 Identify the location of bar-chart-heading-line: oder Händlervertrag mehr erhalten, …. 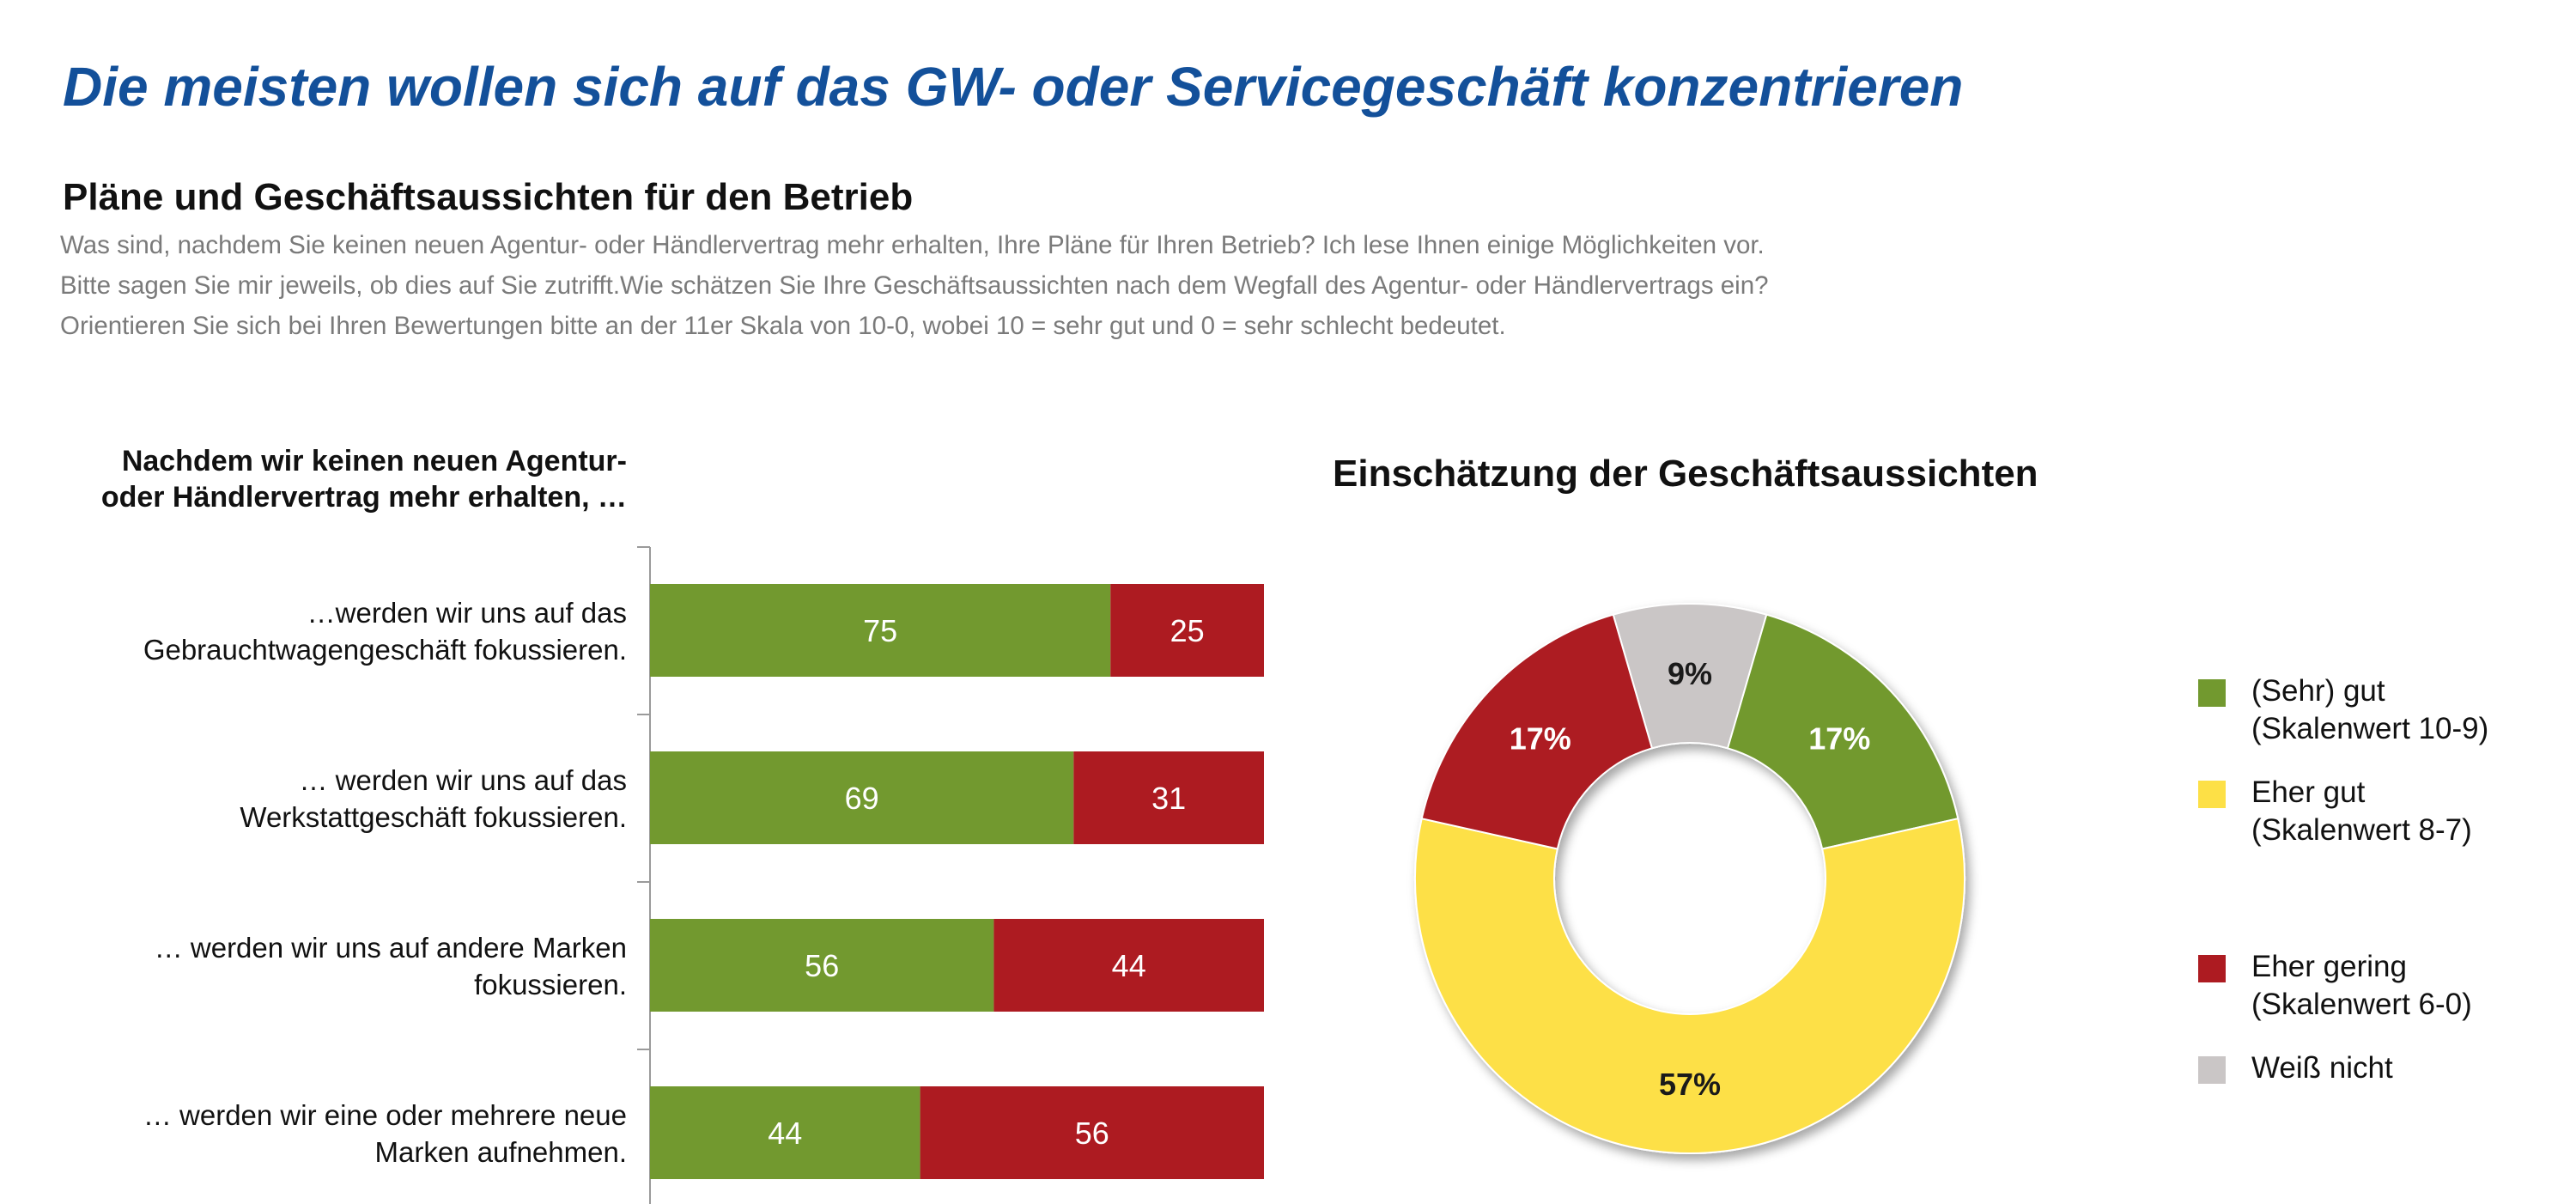
(364, 497).